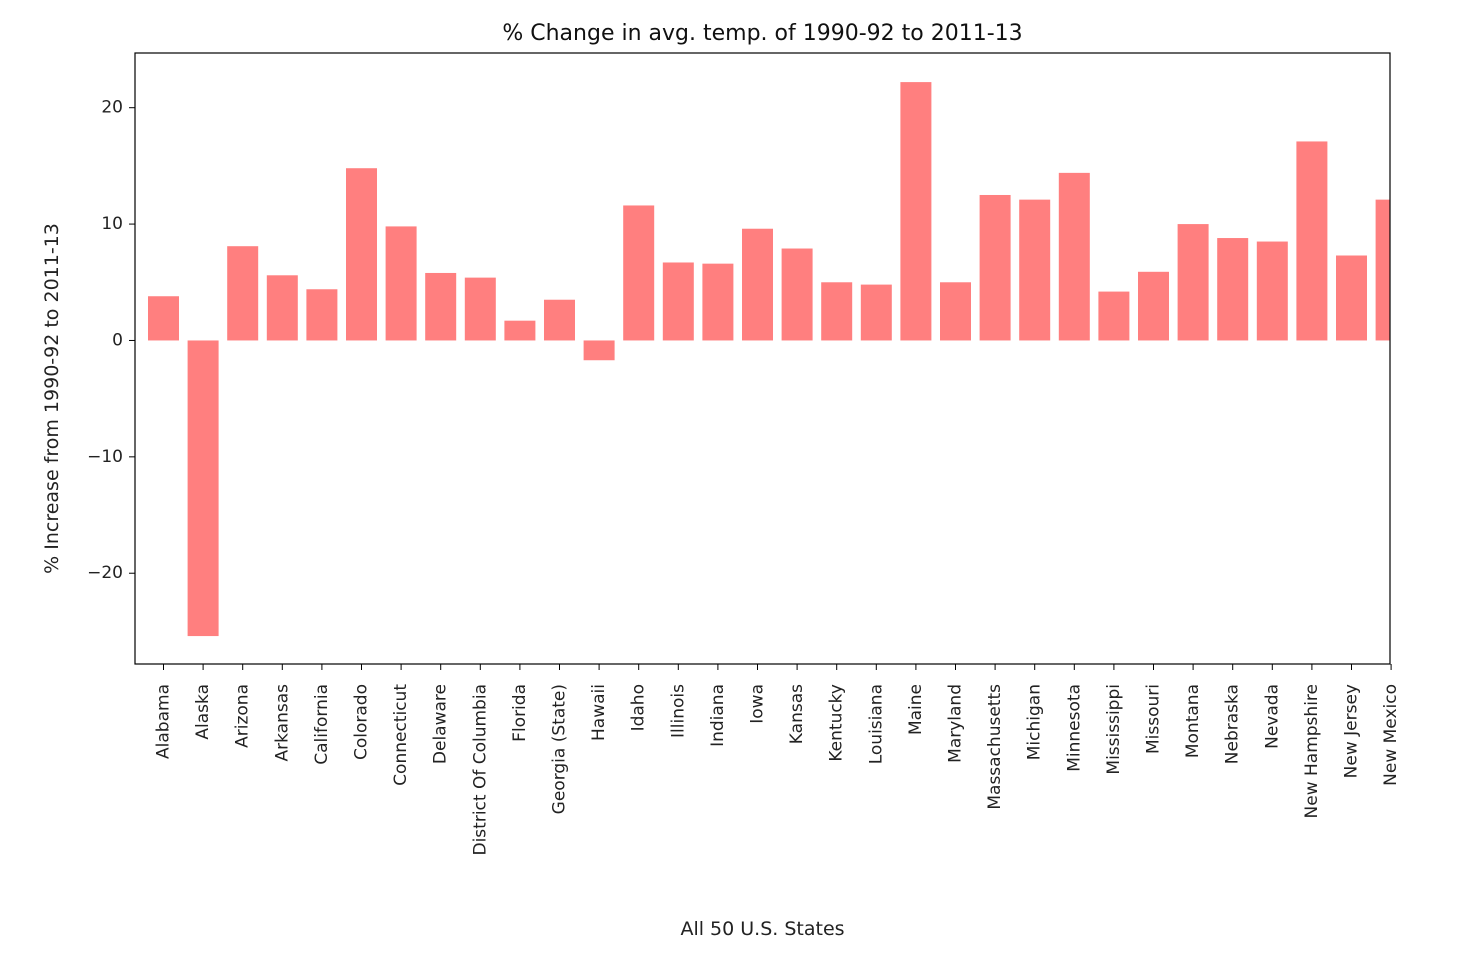 Image resolution: width=1482 pixels, height=968 pixels. Describe the element at coordinates (1114, 729) in the screenshot. I see `x-tick-label: Mississippi` at that location.